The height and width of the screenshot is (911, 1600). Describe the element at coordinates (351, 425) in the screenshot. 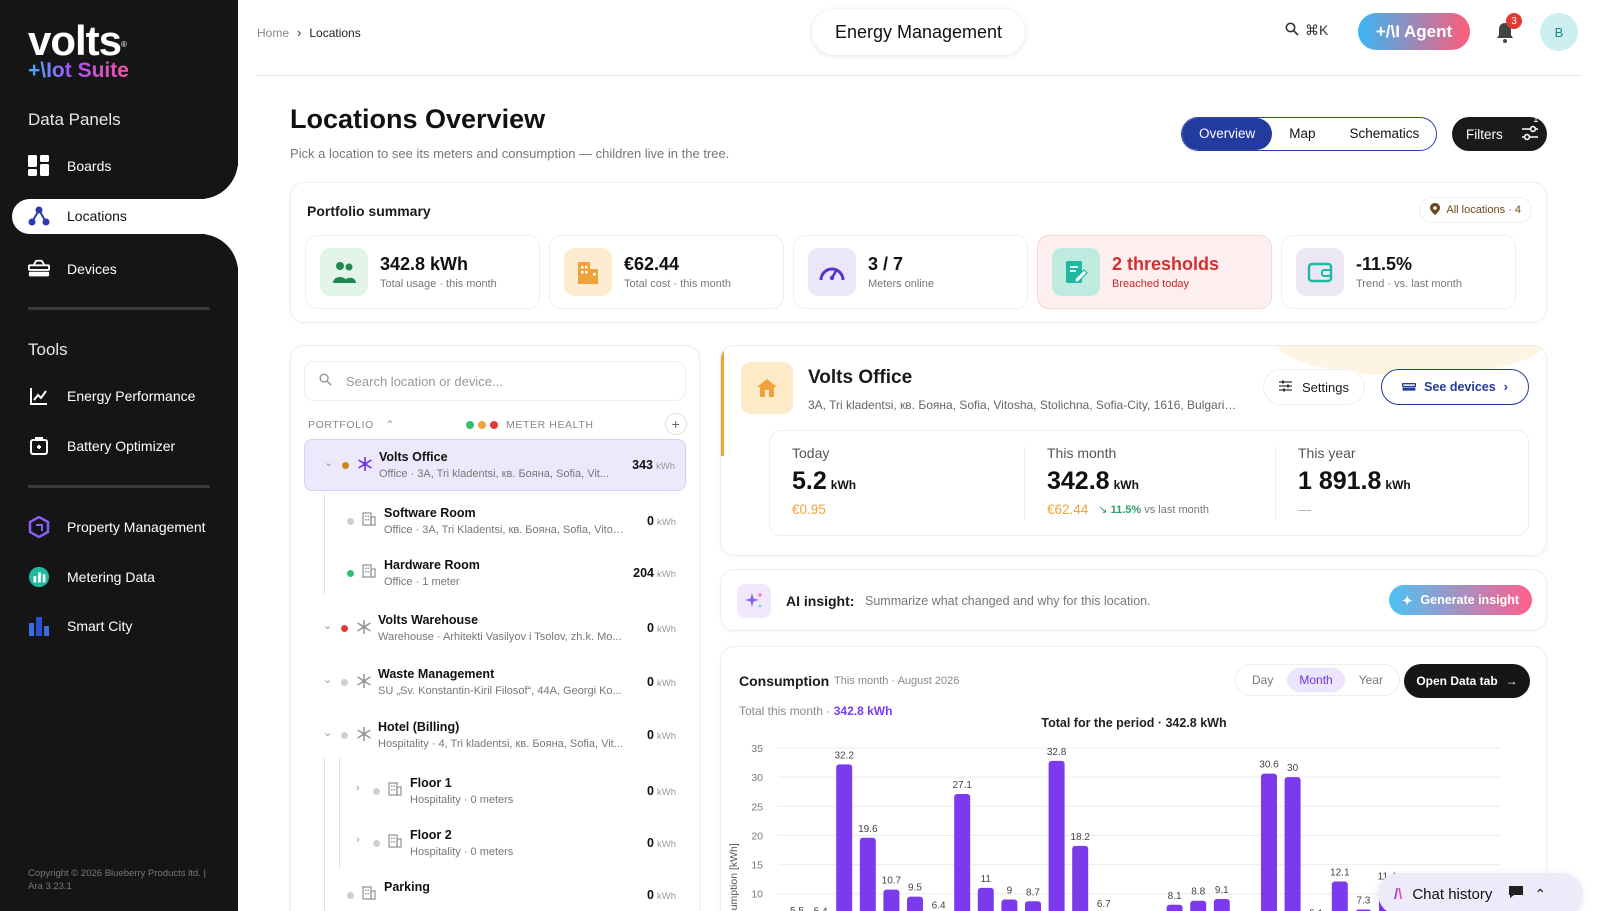

I see `portfolio-sort: PORTFOLIO ⌃` at that location.